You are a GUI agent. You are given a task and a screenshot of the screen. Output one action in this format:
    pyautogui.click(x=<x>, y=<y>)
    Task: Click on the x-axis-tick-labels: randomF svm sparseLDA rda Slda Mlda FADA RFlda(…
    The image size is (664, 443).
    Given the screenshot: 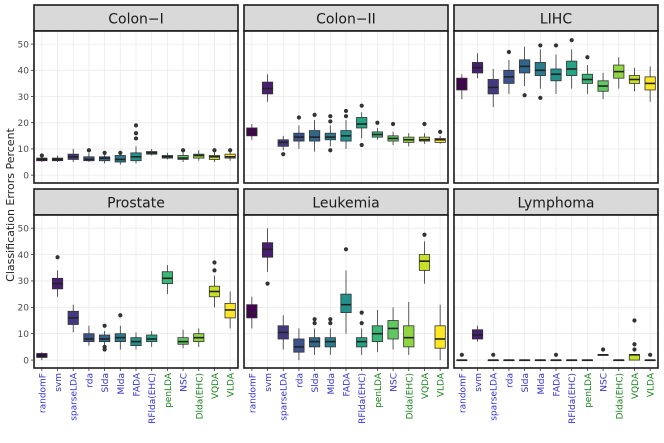 What is the action you would take?
    pyautogui.click(x=347, y=396)
    